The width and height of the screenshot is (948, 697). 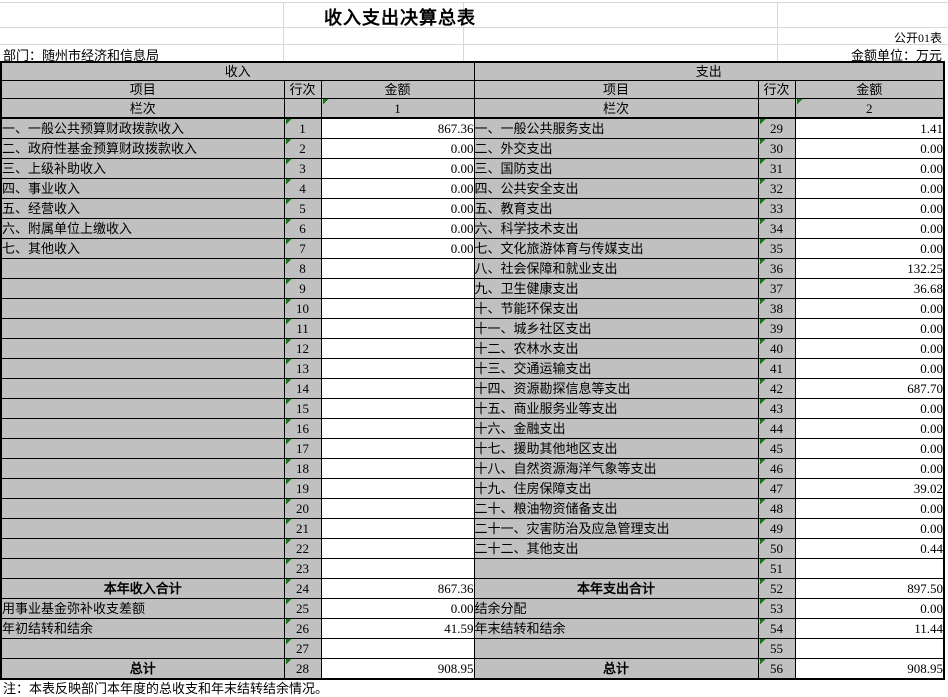 What do you see at coordinates (142, 628) in the screenshot?
I see `income-item-cell: 年初结转和结余` at bounding box center [142, 628].